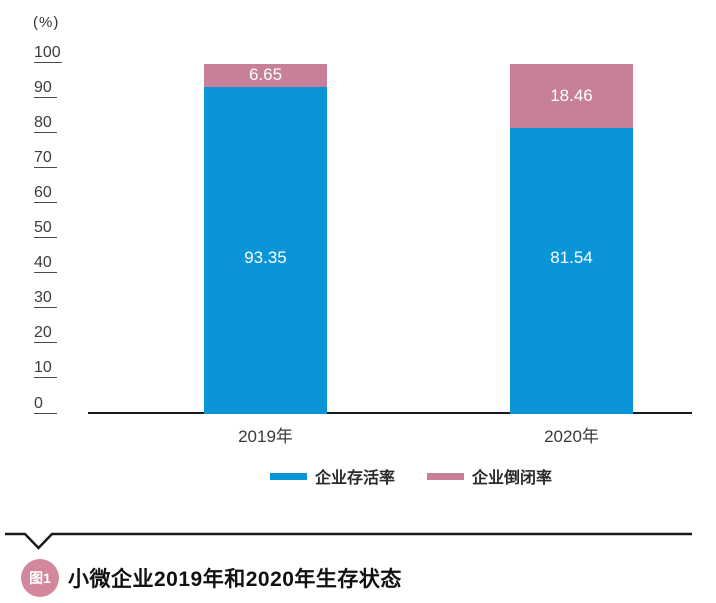  Describe the element at coordinates (46, 22) in the screenshot. I see `y-axis-unit-label: (%)` at that location.